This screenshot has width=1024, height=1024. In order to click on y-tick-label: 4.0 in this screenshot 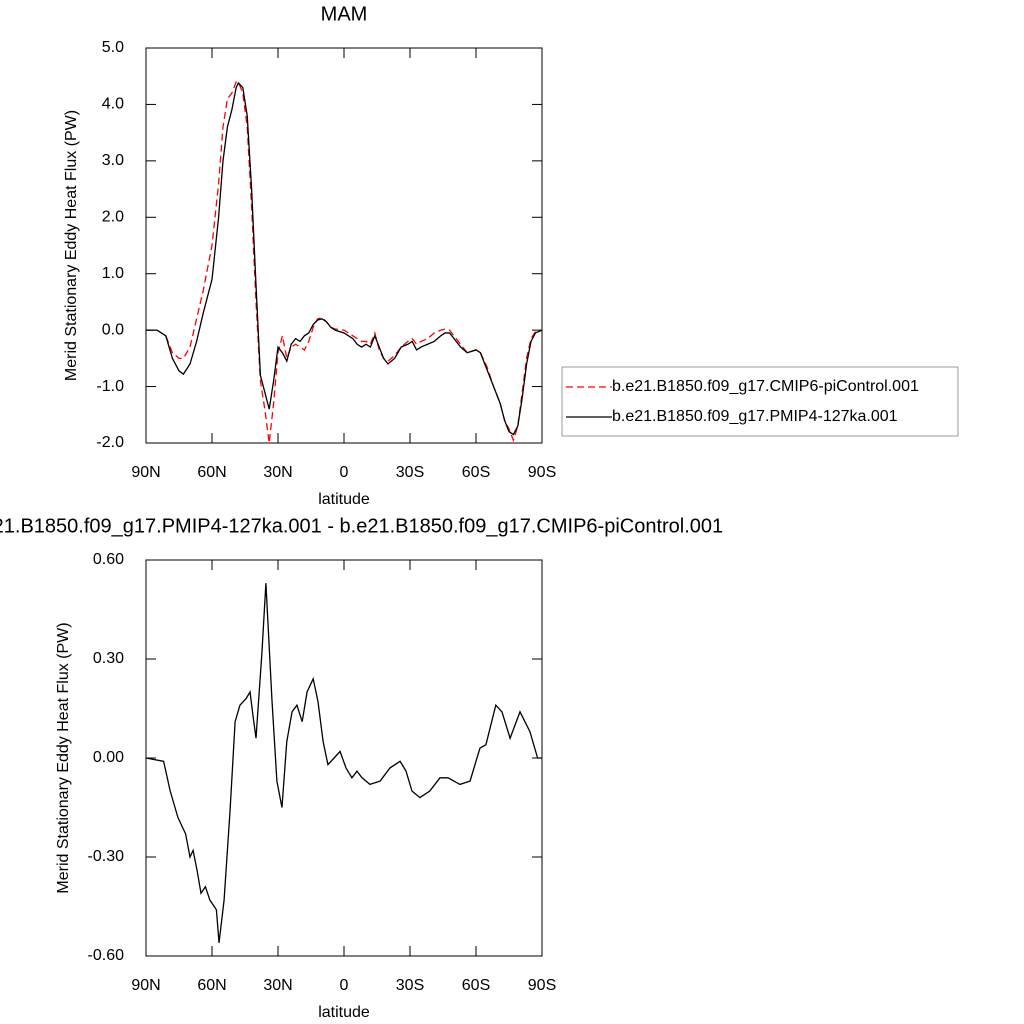, I will do `click(113, 104)`.